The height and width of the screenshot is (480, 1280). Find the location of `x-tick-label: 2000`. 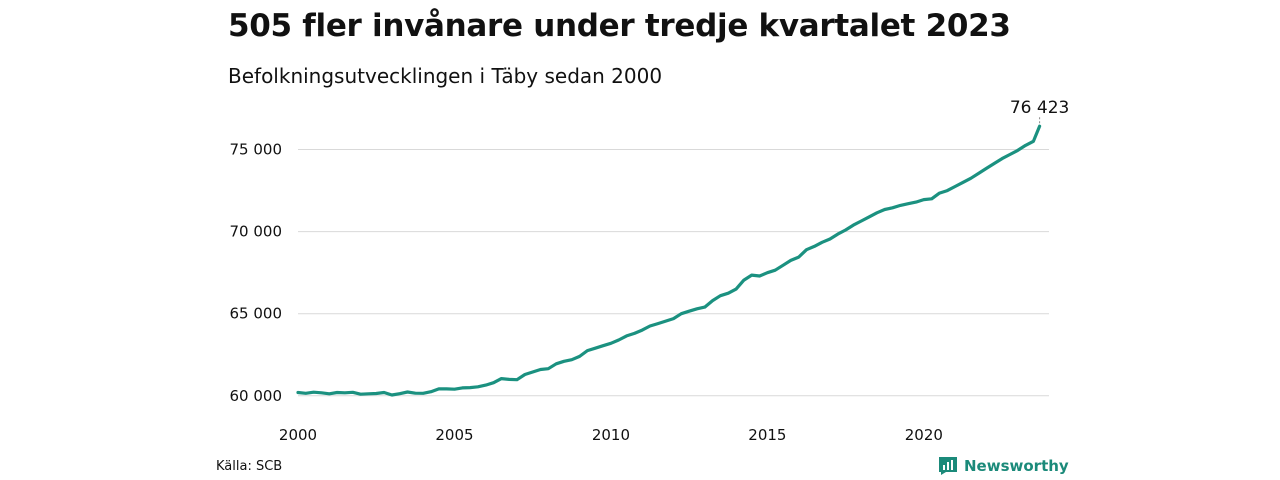

x-tick-label: 2000 is located at coordinates (298, 435).